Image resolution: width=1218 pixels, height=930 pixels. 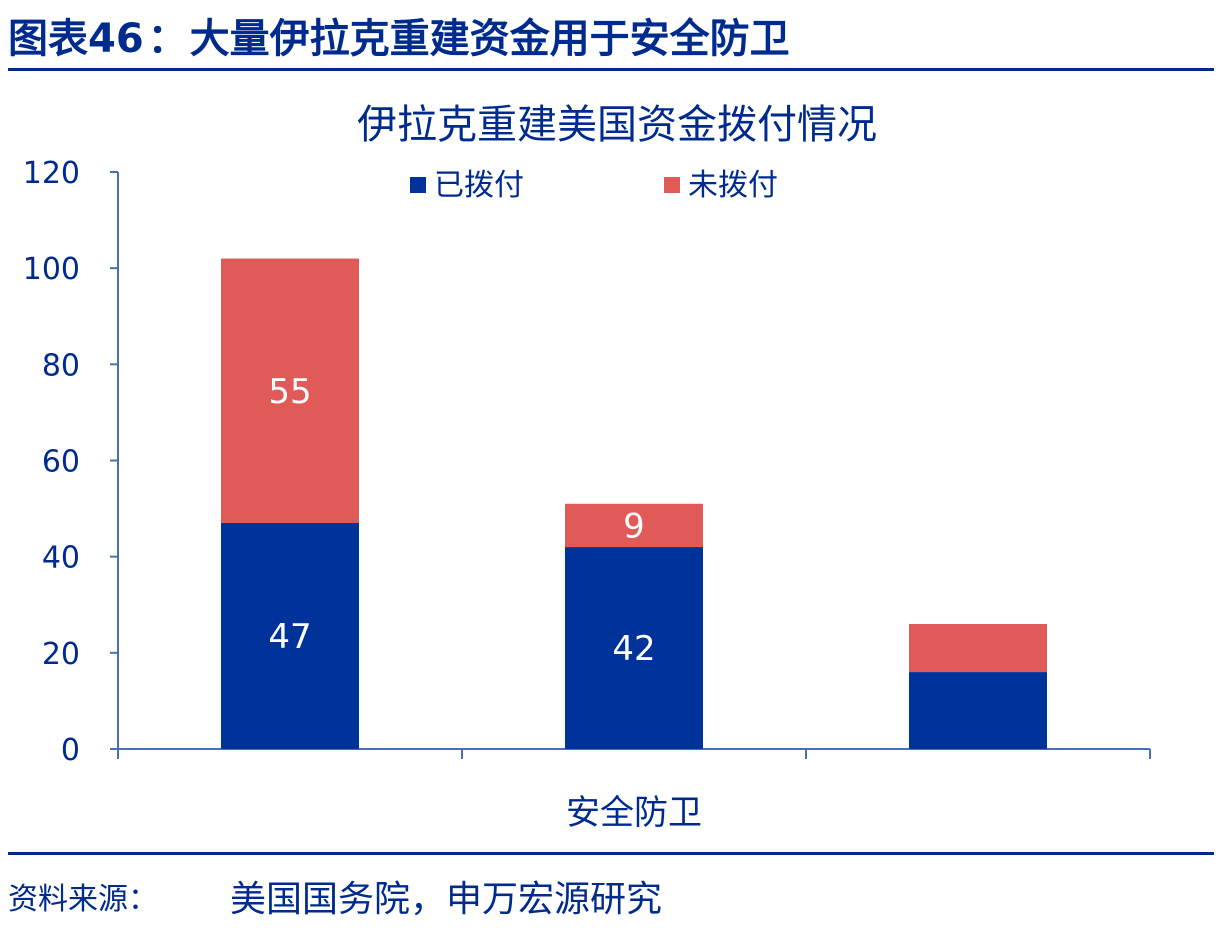 I want to click on y-tick-label: 0, so click(x=70, y=750).